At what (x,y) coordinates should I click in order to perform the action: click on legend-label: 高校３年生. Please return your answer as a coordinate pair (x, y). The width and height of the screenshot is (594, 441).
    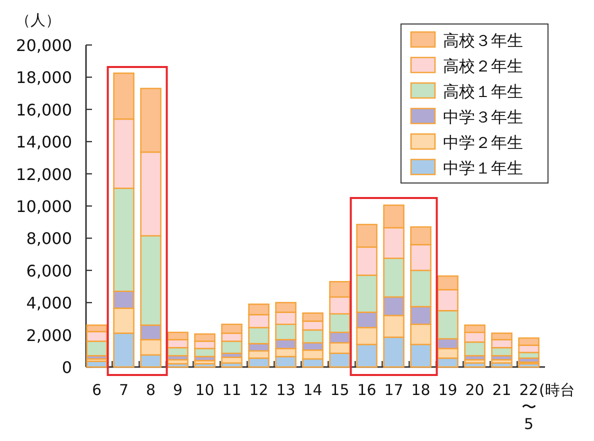
    Looking at the image, I should click on (483, 40).